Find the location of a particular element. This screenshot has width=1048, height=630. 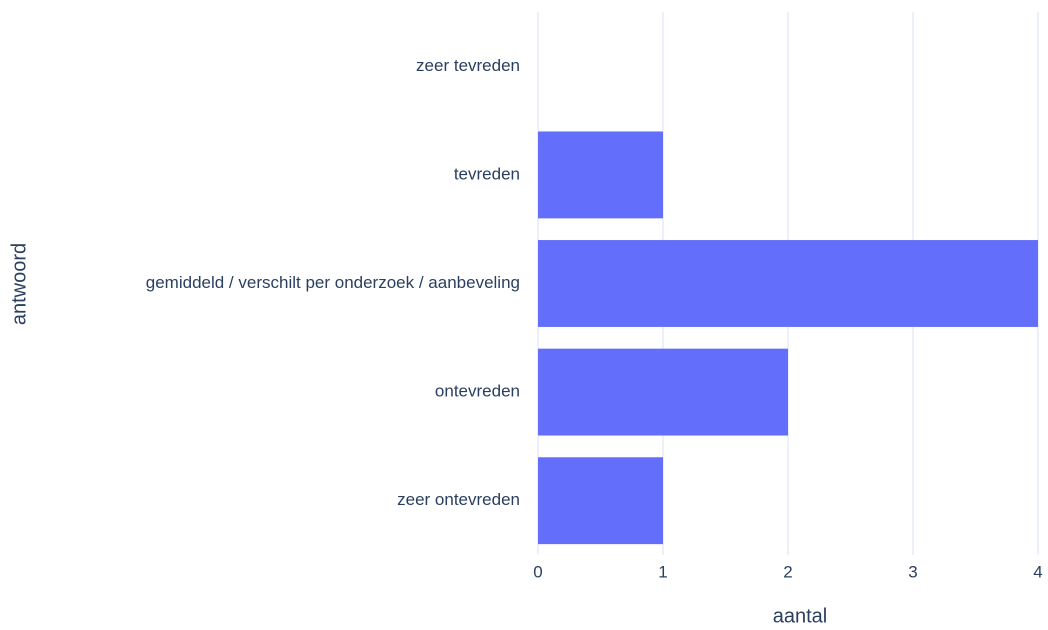

x-tick-label: 4 is located at coordinates (1037, 571).